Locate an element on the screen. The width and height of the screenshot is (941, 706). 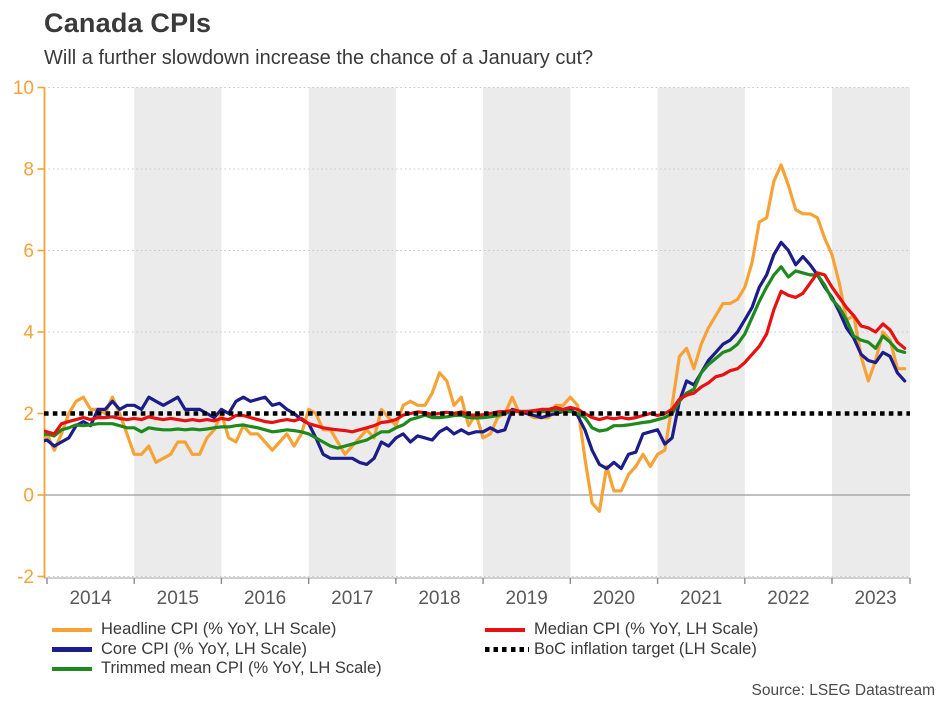
legend-item-trimmed-mean-cpi: Trimmed mean CPI (% YoY, LH Scale) is located at coordinates (217, 669).